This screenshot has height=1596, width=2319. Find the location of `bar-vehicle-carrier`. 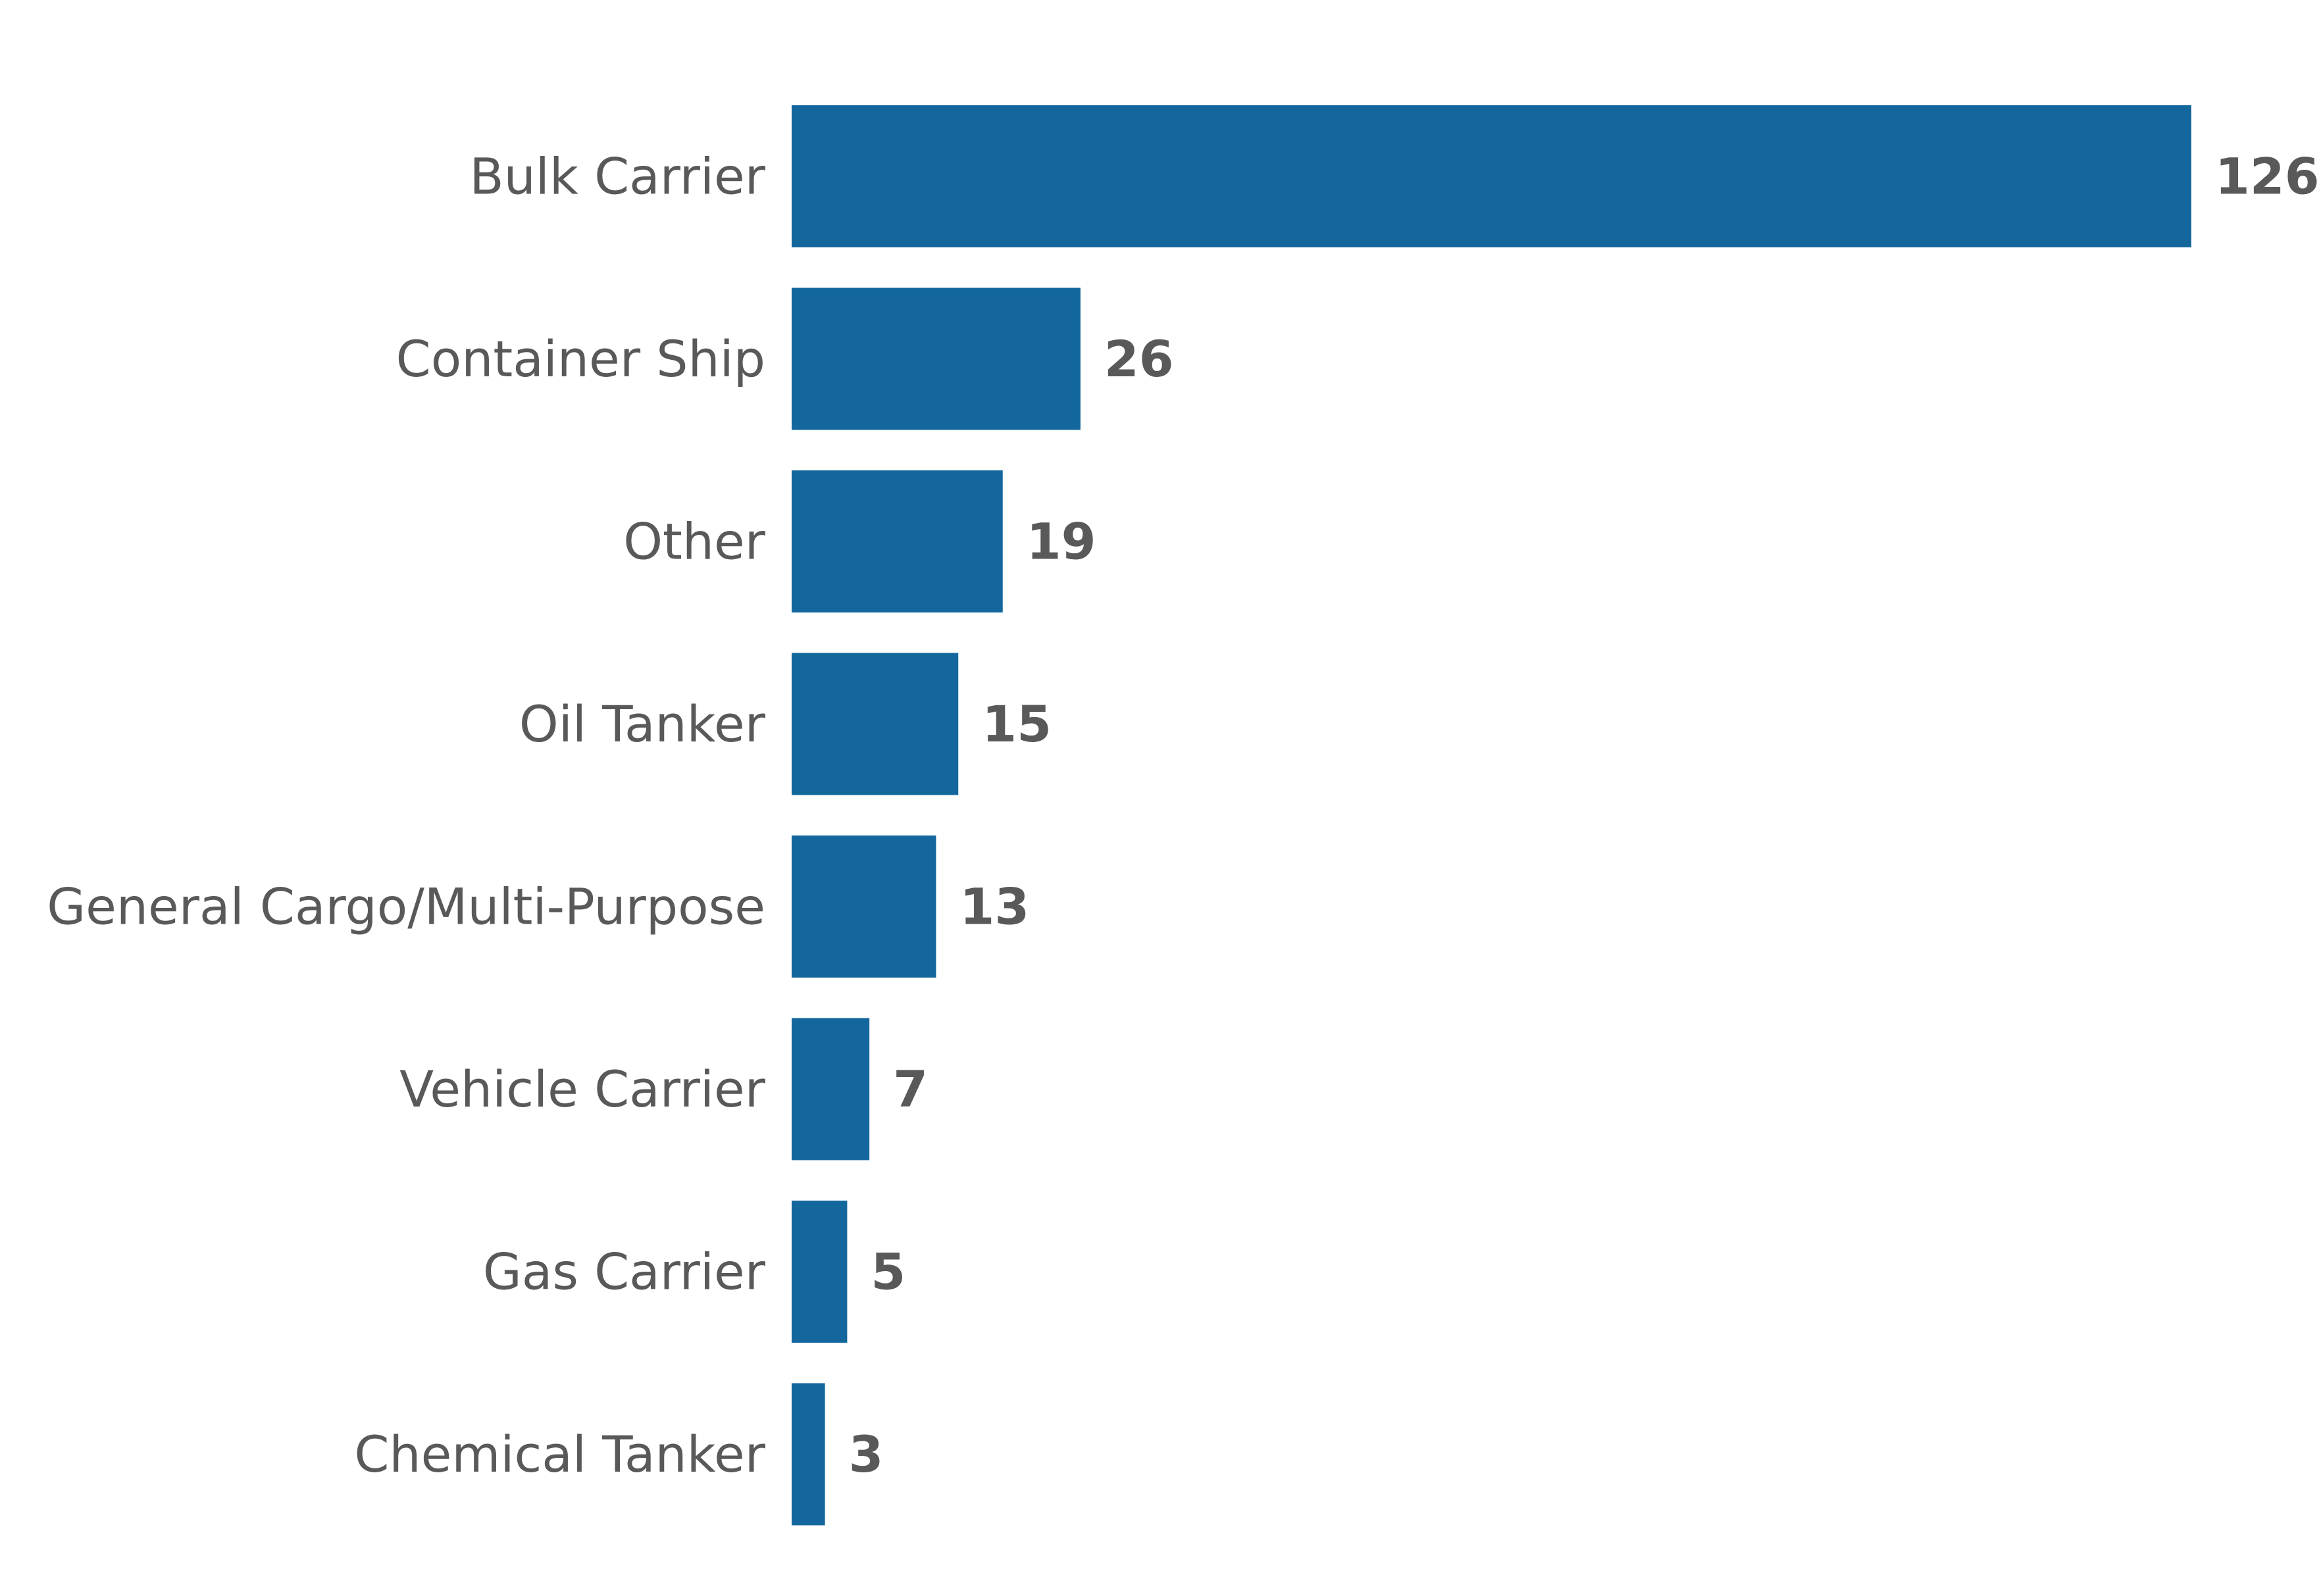

bar-vehicle-carrier is located at coordinates (831, 1089).